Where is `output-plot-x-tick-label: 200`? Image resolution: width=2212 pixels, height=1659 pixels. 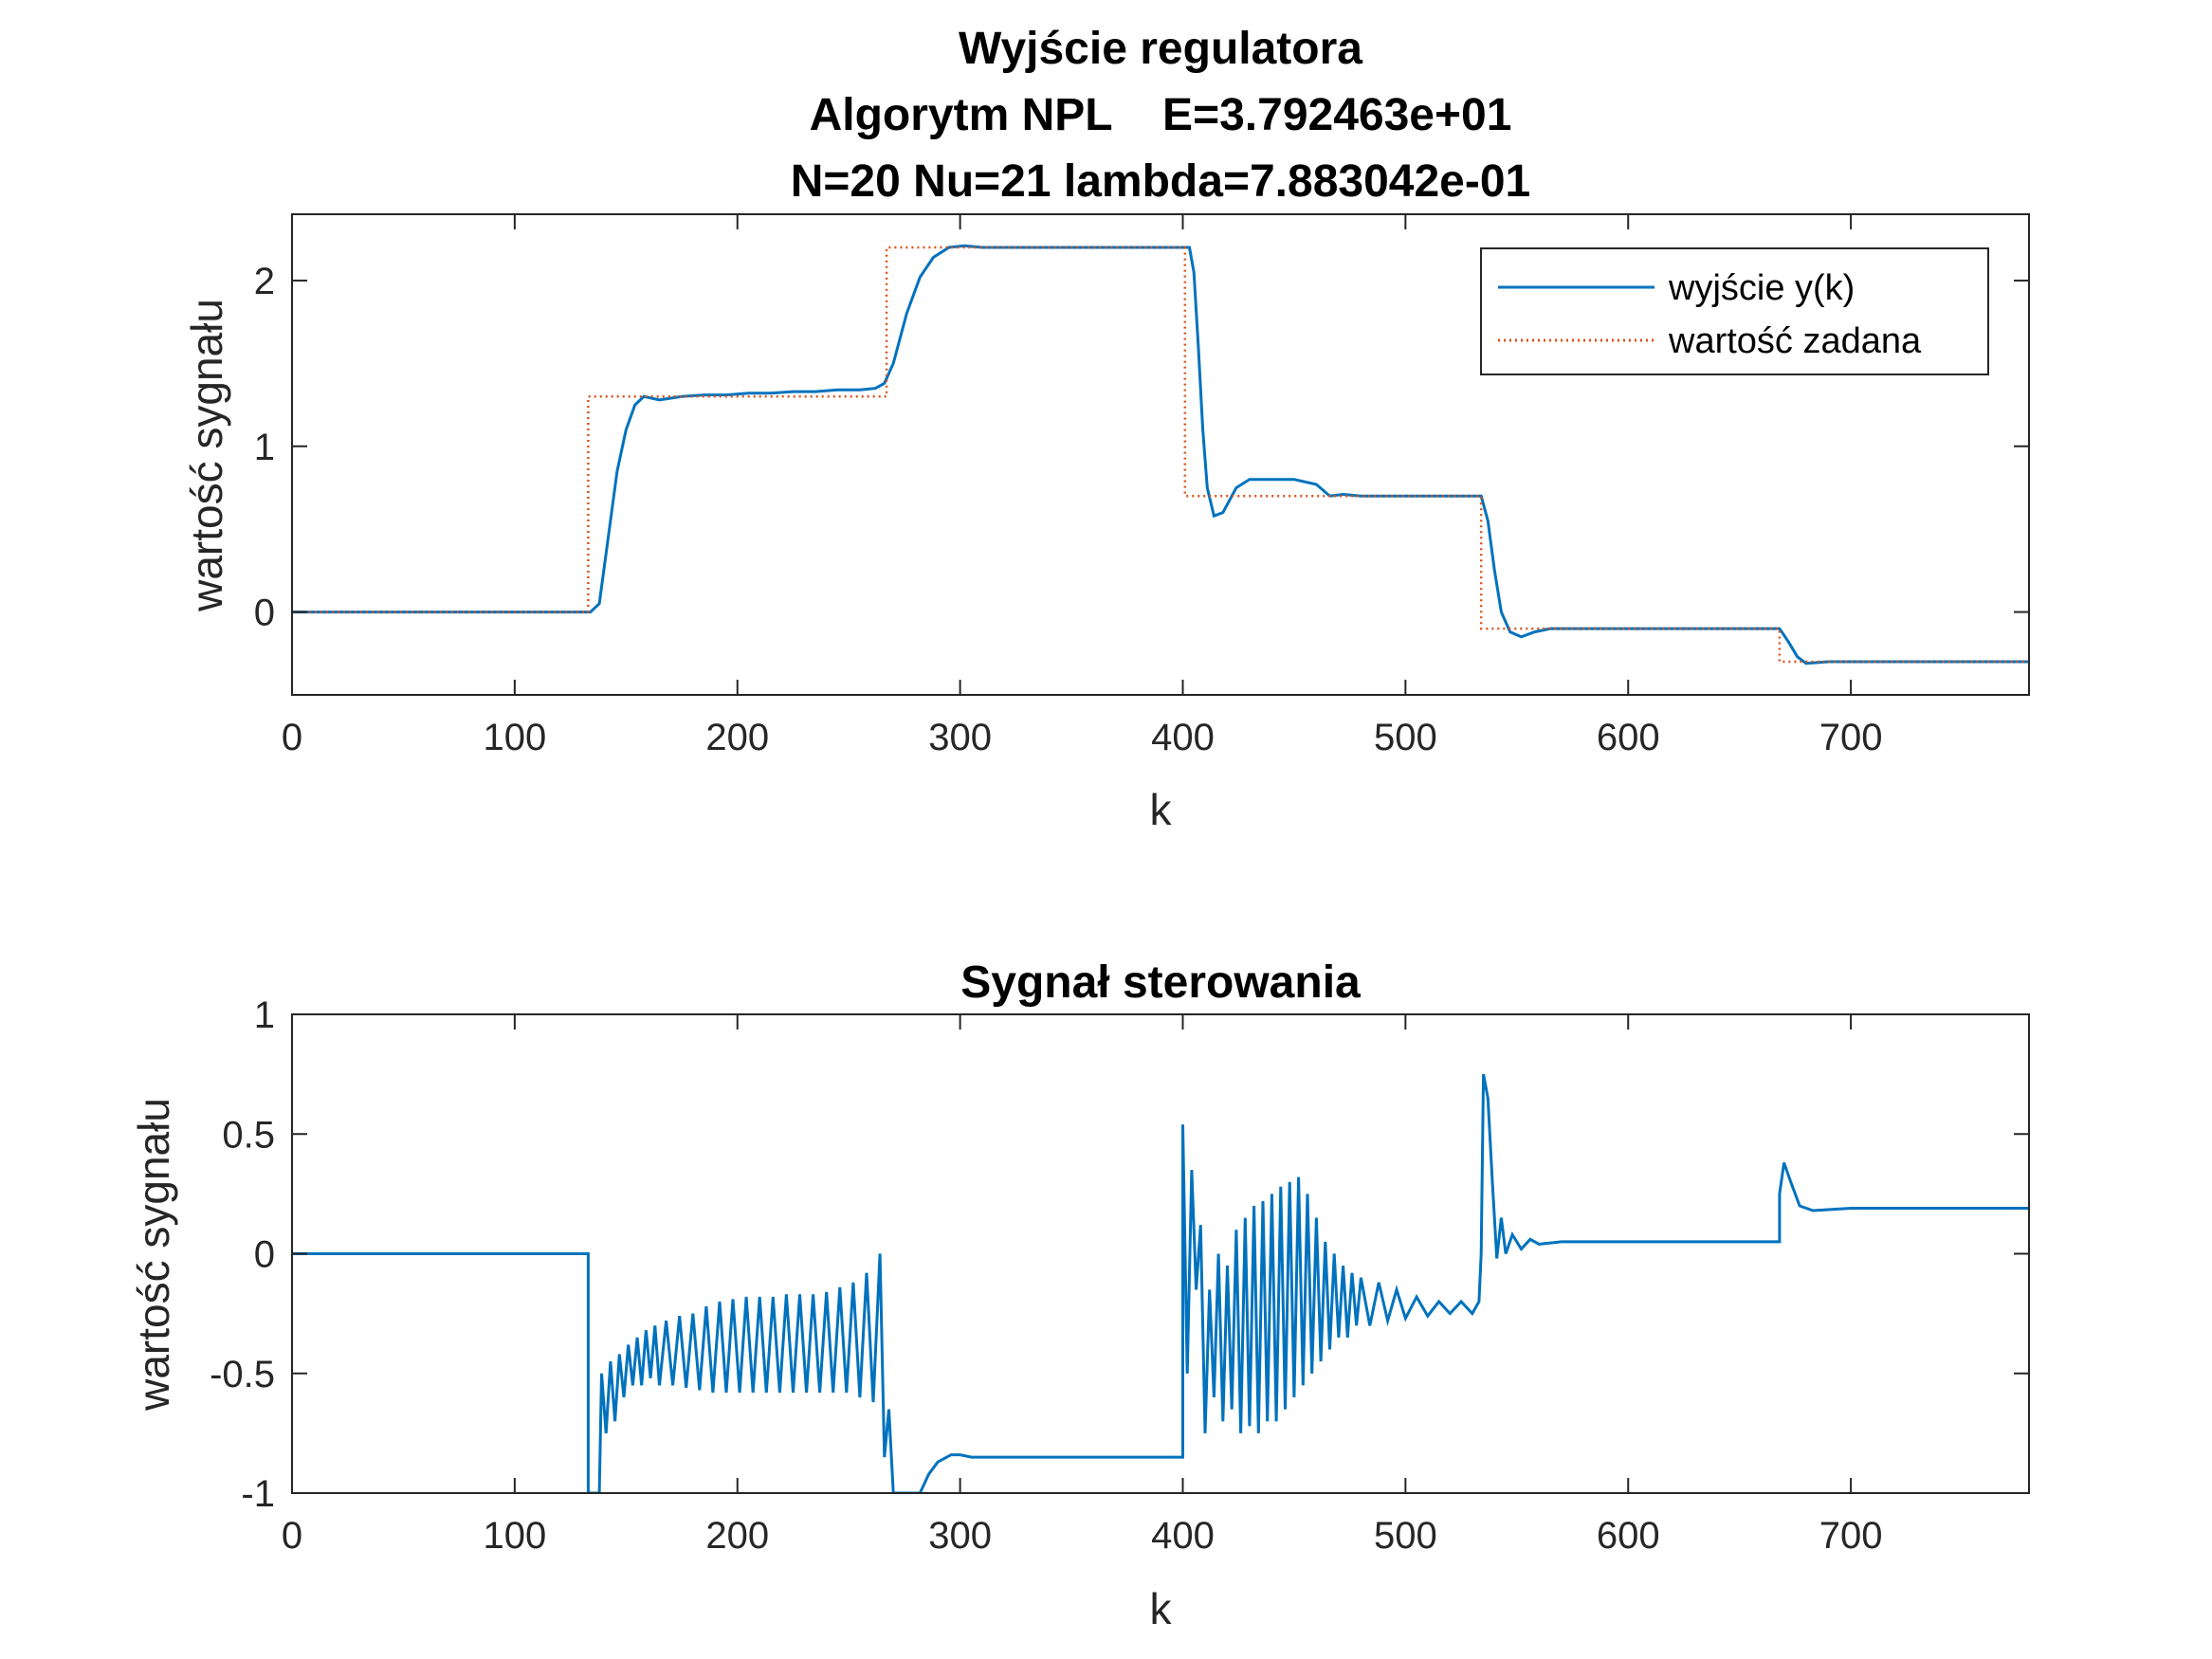
output-plot-x-tick-label: 200 is located at coordinates (737, 737).